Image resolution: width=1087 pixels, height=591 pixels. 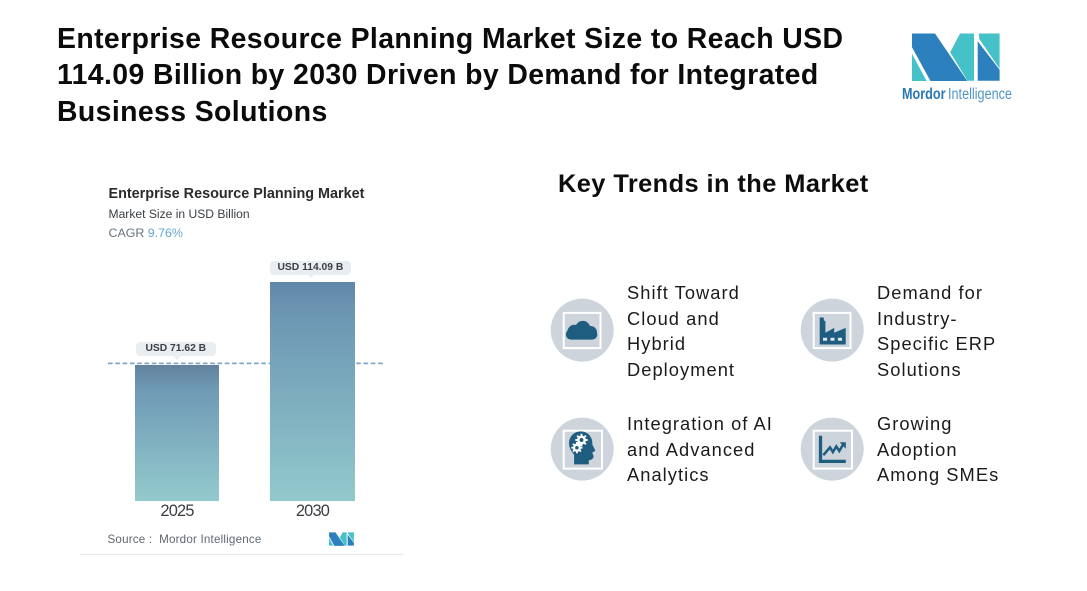 What do you see at coordinates (924, 94) in the screenshot?
I see `svg-text: Mordor` at bounding box center [924, 94].